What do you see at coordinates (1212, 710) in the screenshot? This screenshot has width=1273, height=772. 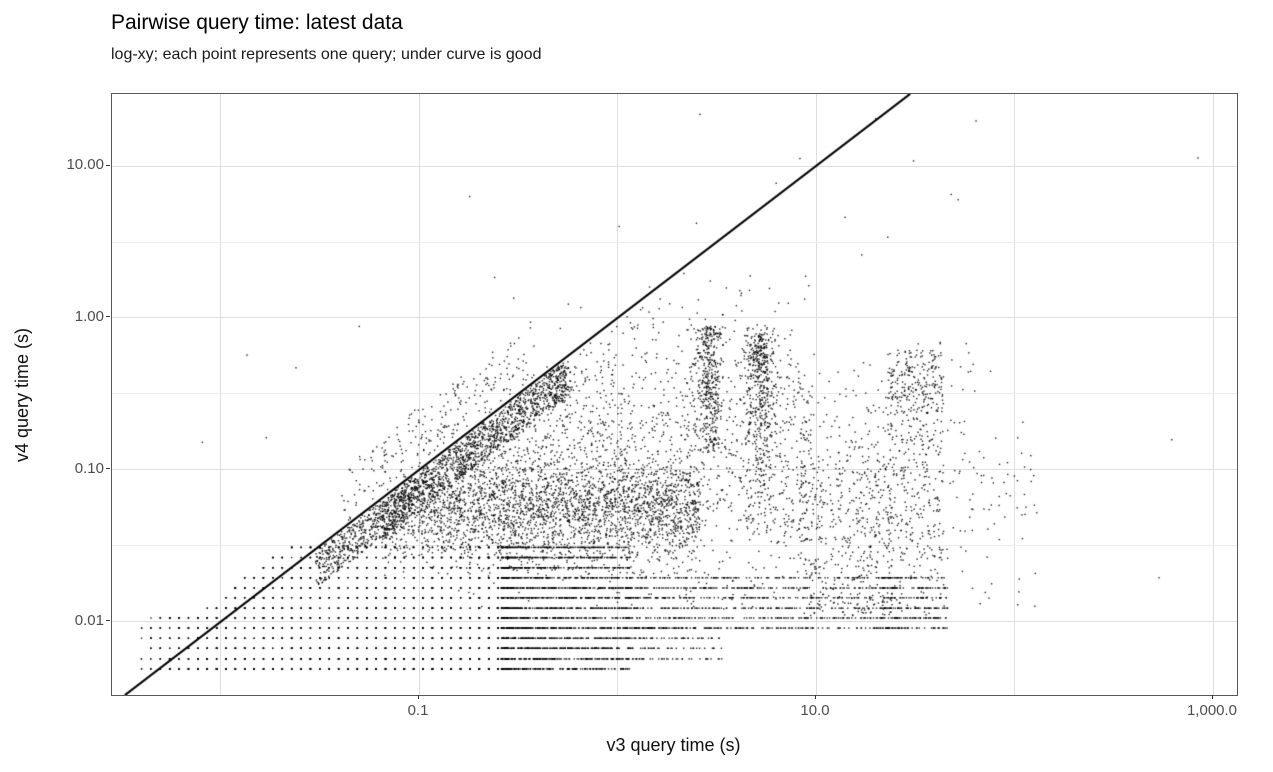 I see `x-tick-label: 1,000.0` at bounding box center [1212, 710].